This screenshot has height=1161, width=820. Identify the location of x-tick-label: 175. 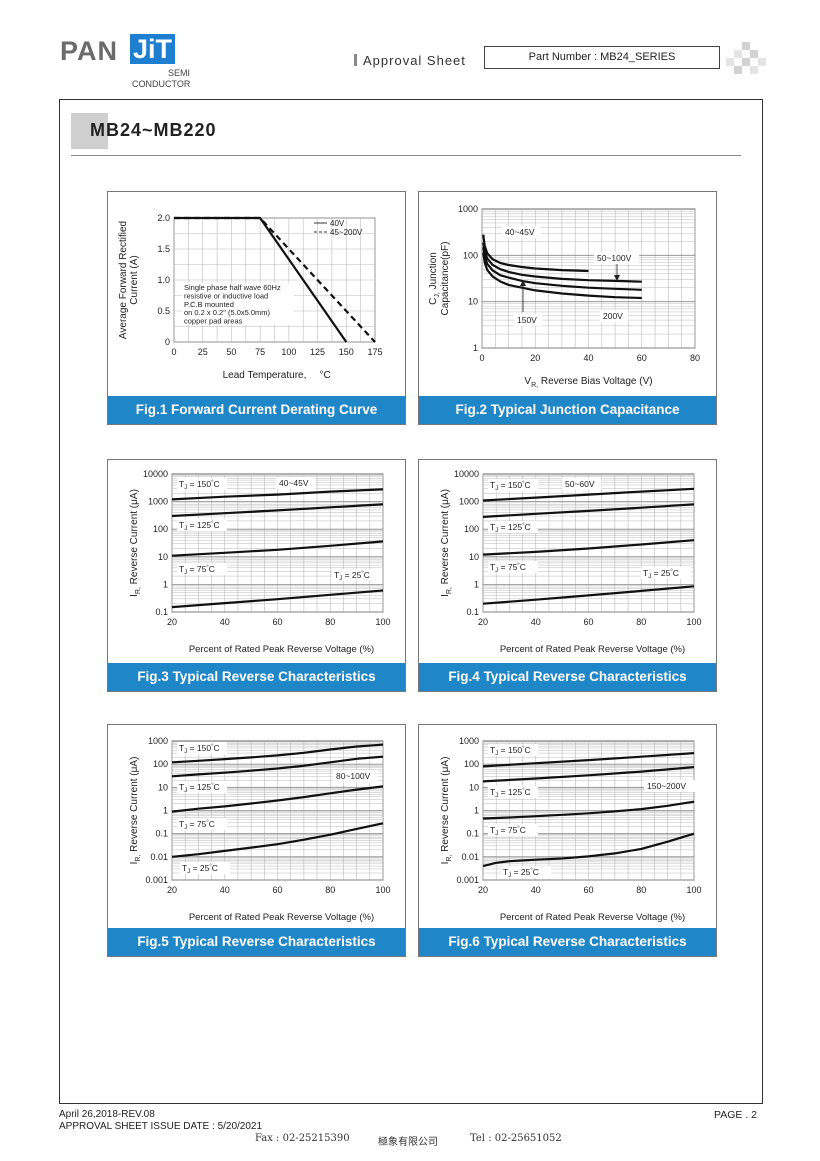
(374, 352).